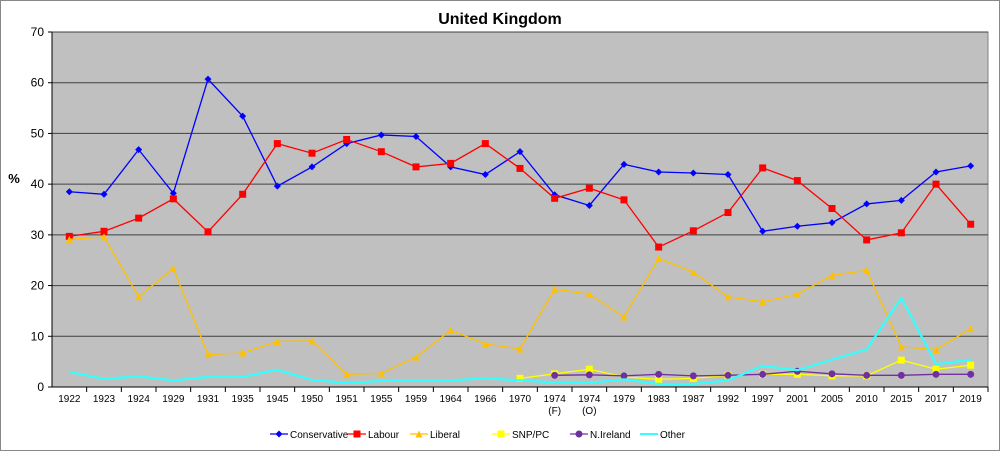 This screenshot has height=451, width=1000. I want to click on chart-title: United Kingdom, so click(500, 19).